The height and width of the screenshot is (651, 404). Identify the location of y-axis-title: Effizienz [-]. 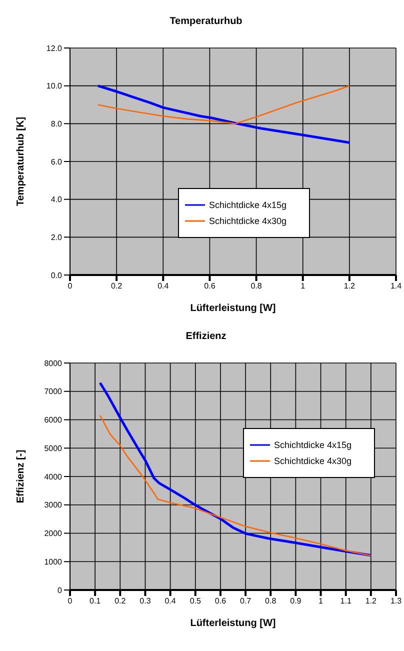
(21, 477).